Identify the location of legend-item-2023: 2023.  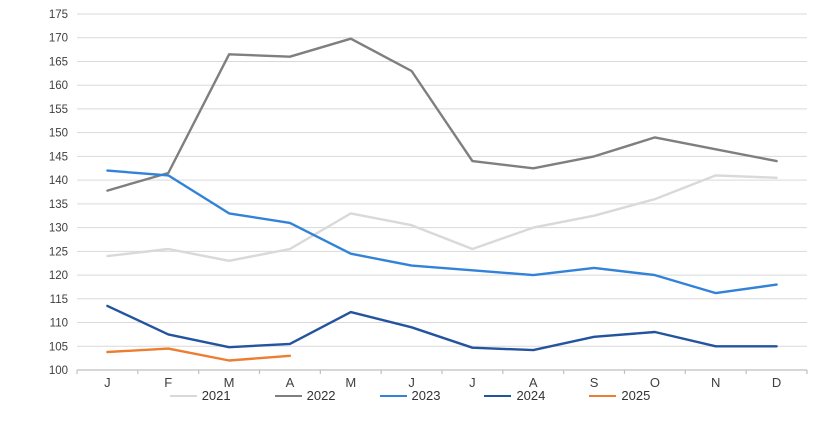
(410, 395).